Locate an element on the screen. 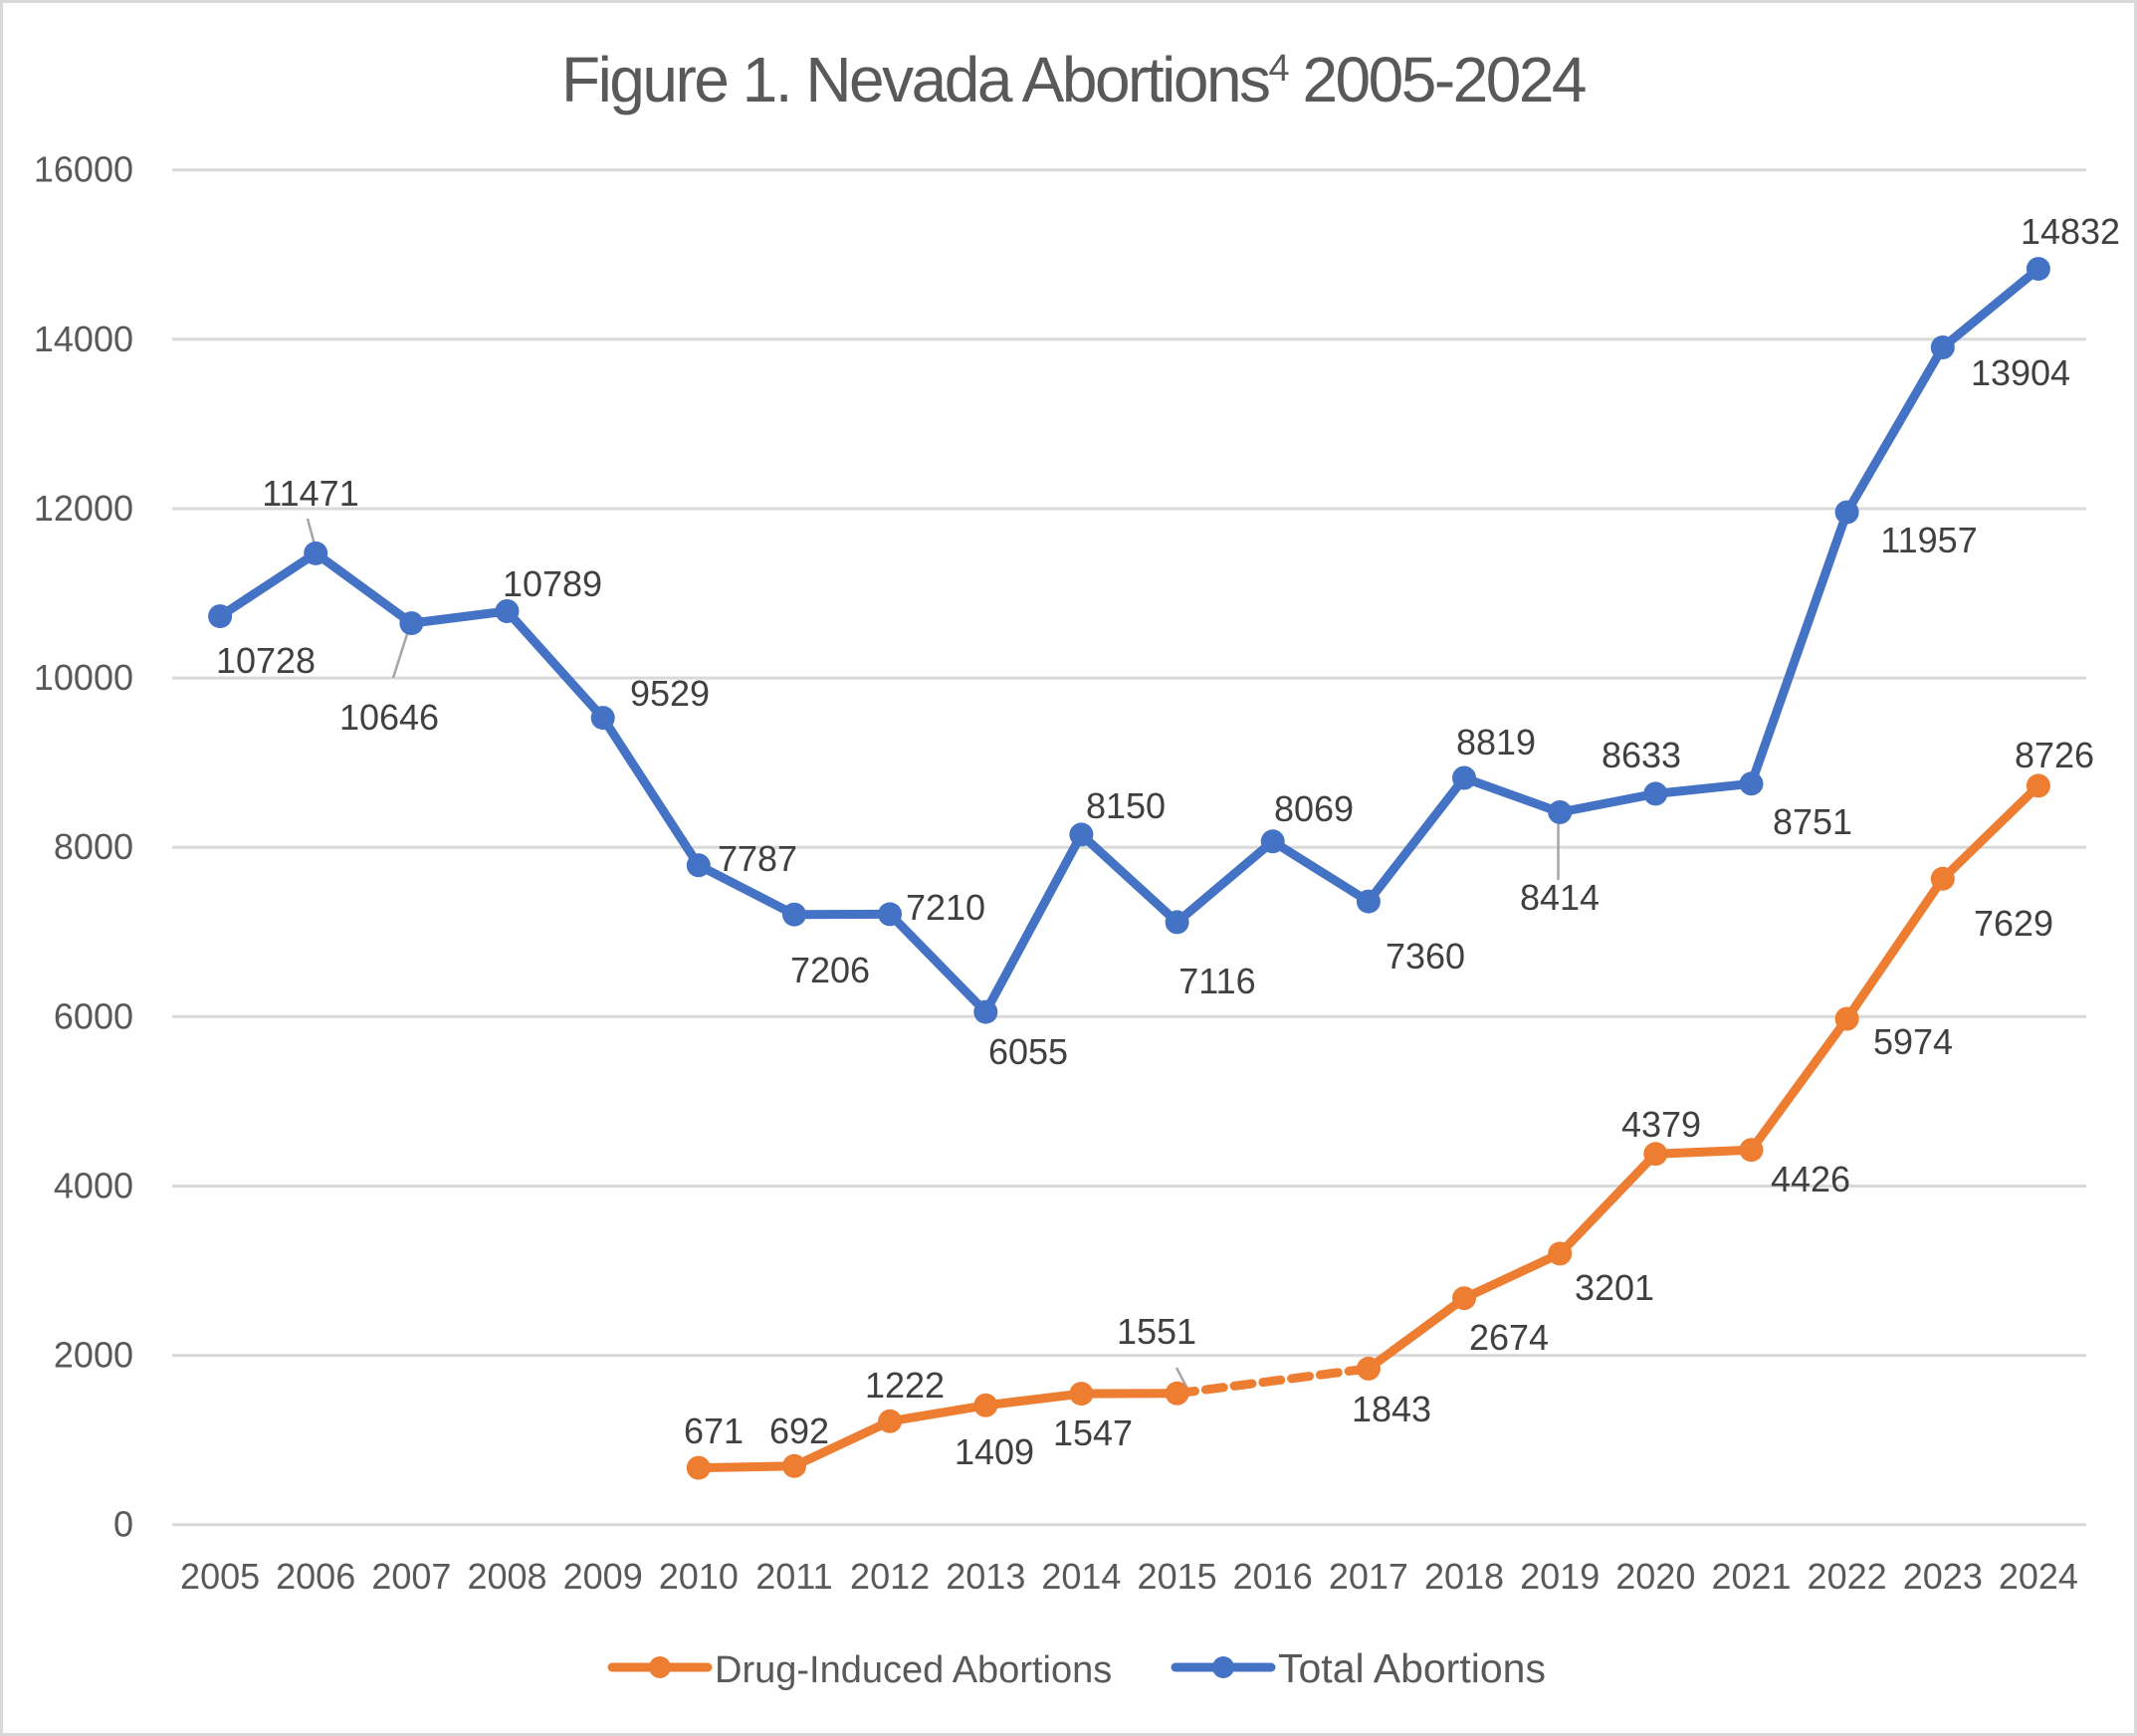 The height and width of the screenshot is (1736, 2137). svg-text: 8414 is located at coordinates (1560, 898).